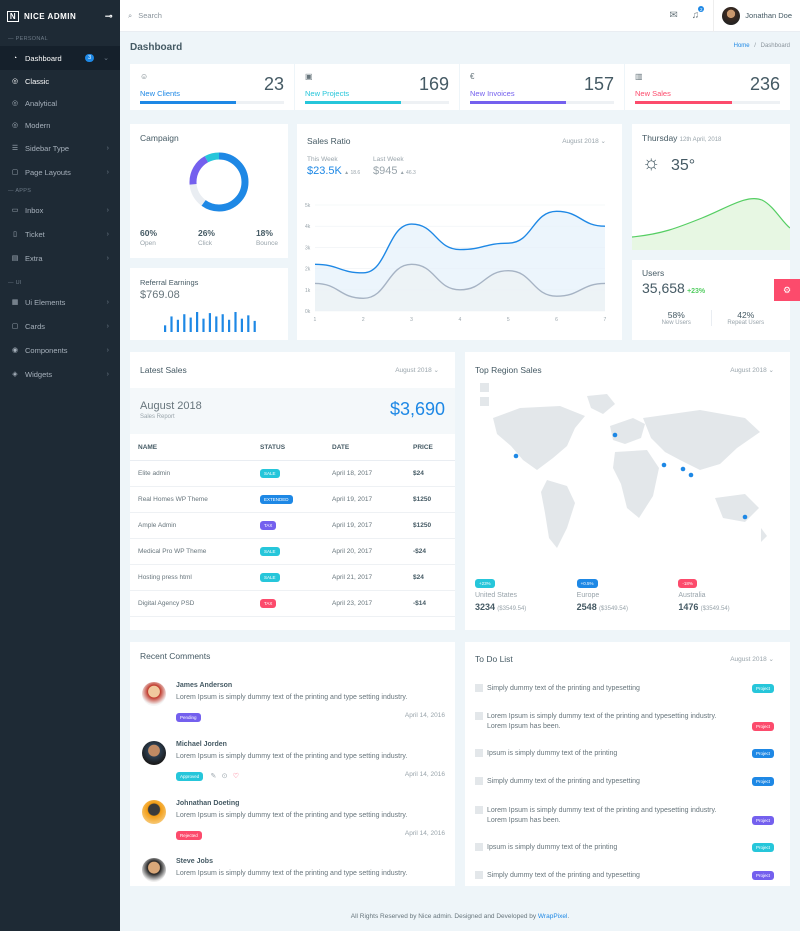  What do you see at coordinates (108, 15) in the screenshot?
I see `key-icon: ⊸` at bounding box center [108, 15].